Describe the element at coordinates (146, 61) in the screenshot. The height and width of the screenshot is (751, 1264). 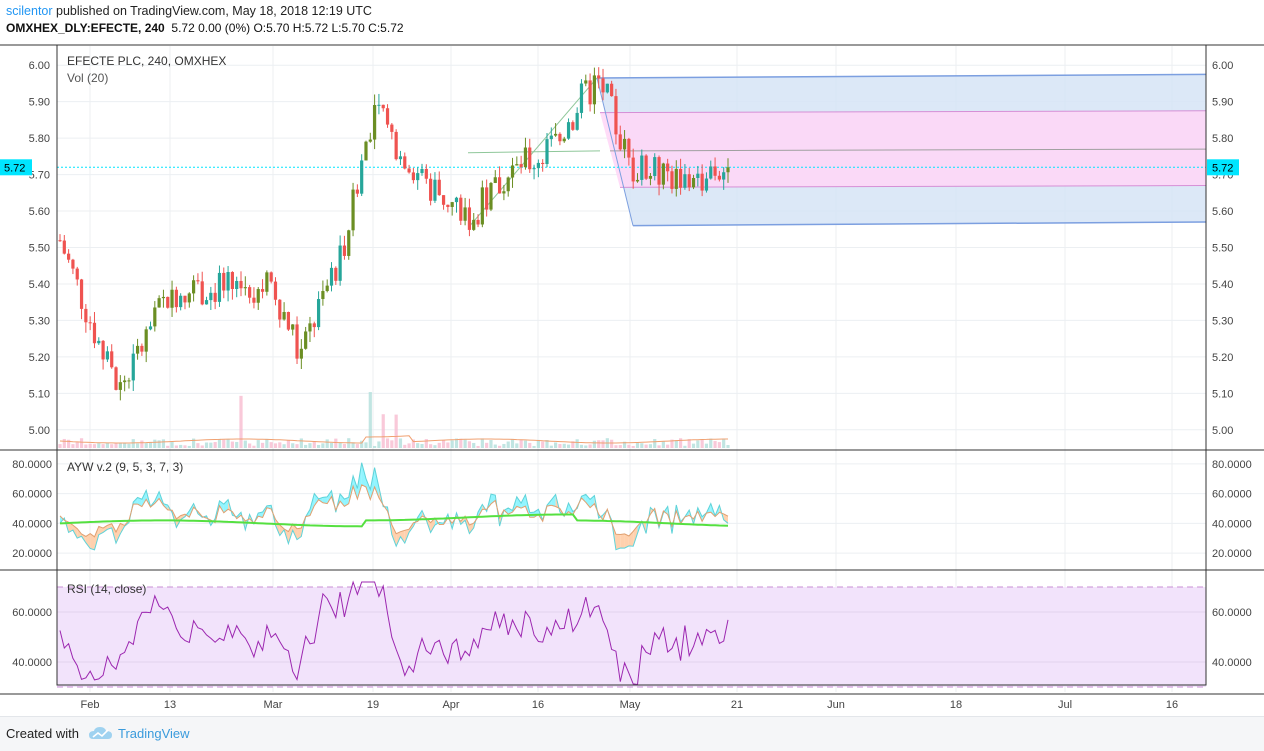
I see `main-pane-title: EFECTE PLC, 240, OMXHEX` at that location.